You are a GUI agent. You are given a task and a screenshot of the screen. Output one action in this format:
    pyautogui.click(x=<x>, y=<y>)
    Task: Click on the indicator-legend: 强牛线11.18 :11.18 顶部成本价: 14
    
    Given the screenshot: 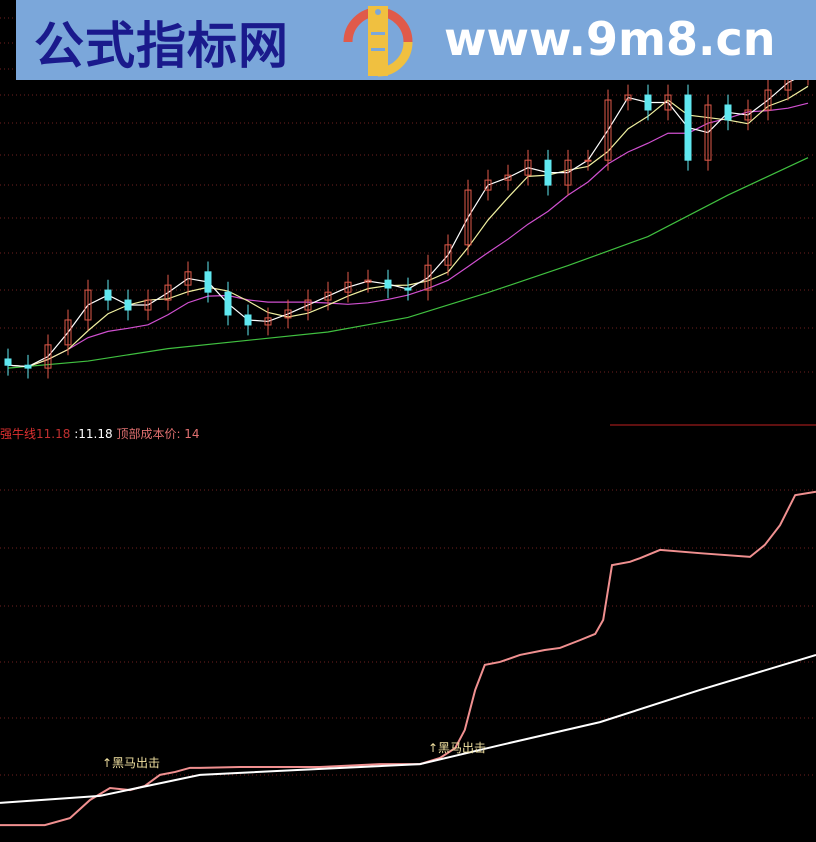 What is the action you would take?
    pyautogui.click(x=100, y=433)
    